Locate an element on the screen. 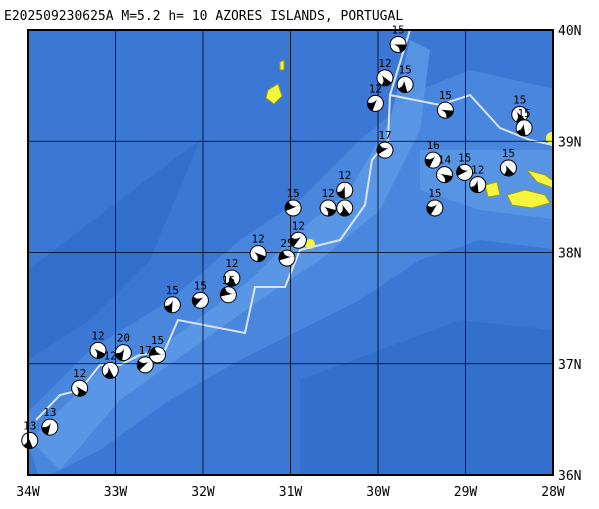 Image resolution: width=599 pixels, height=509 pixels. x-tick-label: 32W is located at coordinates (203, 492).